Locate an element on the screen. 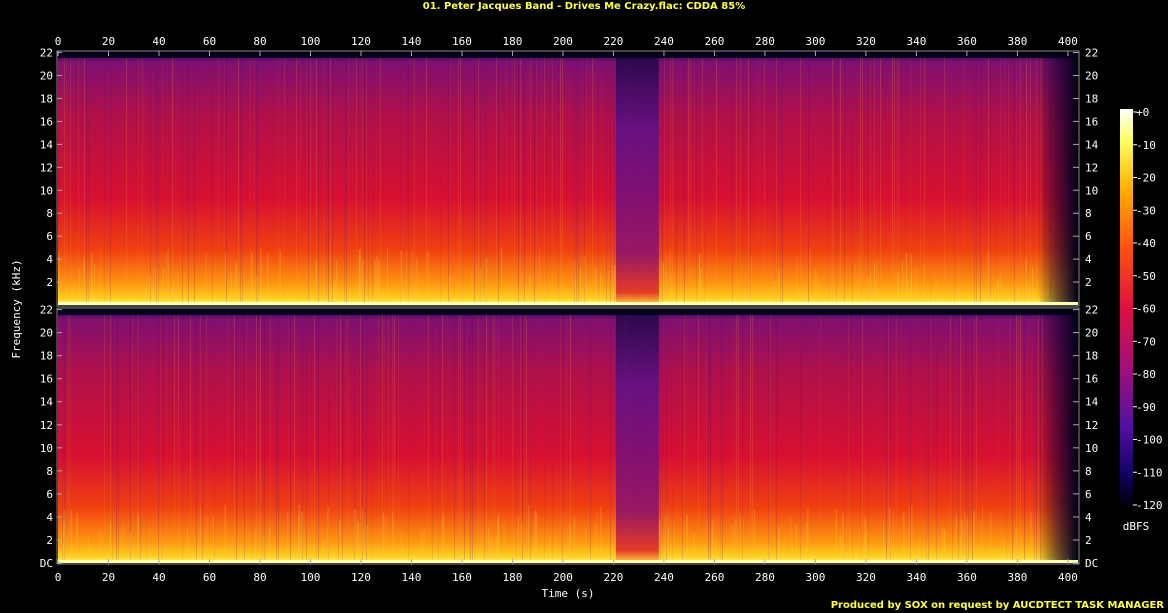 Image resolution: width=1168 pixels, height=613 pixels. x-tick-label-top: 80 is located at coordinates (259, 41).